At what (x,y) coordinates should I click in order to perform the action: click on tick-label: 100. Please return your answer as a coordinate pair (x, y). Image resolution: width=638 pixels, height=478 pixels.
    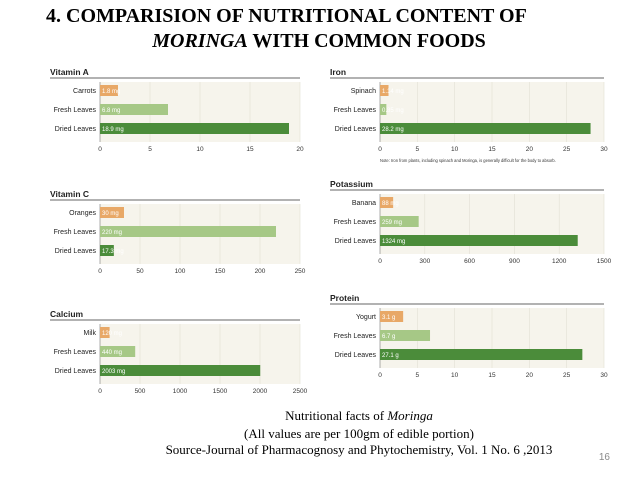
    Looking at the image, I should click on (180, 271).